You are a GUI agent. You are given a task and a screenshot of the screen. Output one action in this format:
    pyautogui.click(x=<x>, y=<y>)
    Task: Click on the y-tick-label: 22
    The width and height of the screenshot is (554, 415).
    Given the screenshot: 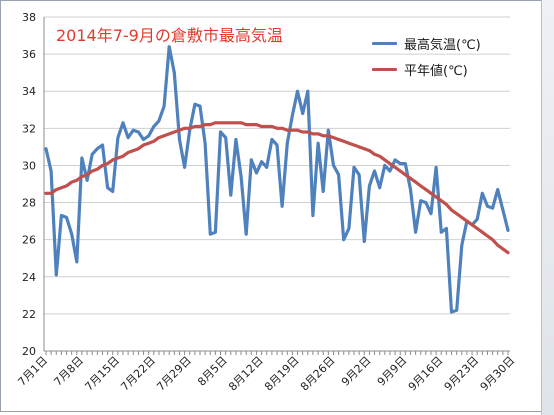 What is the action you would take?
    pyautogui.click(x=29, y=314)
    